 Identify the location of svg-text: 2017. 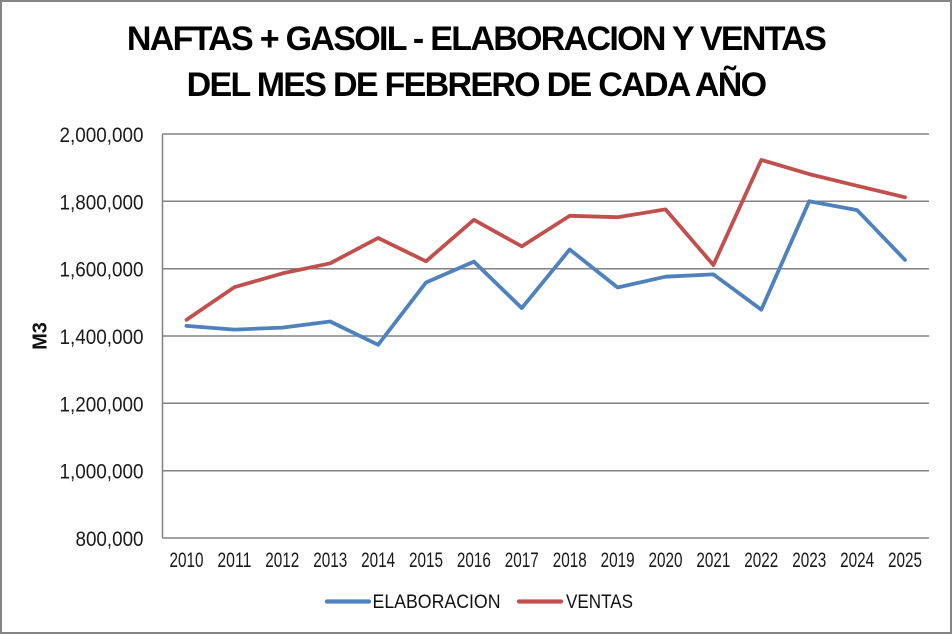
(522, 560).